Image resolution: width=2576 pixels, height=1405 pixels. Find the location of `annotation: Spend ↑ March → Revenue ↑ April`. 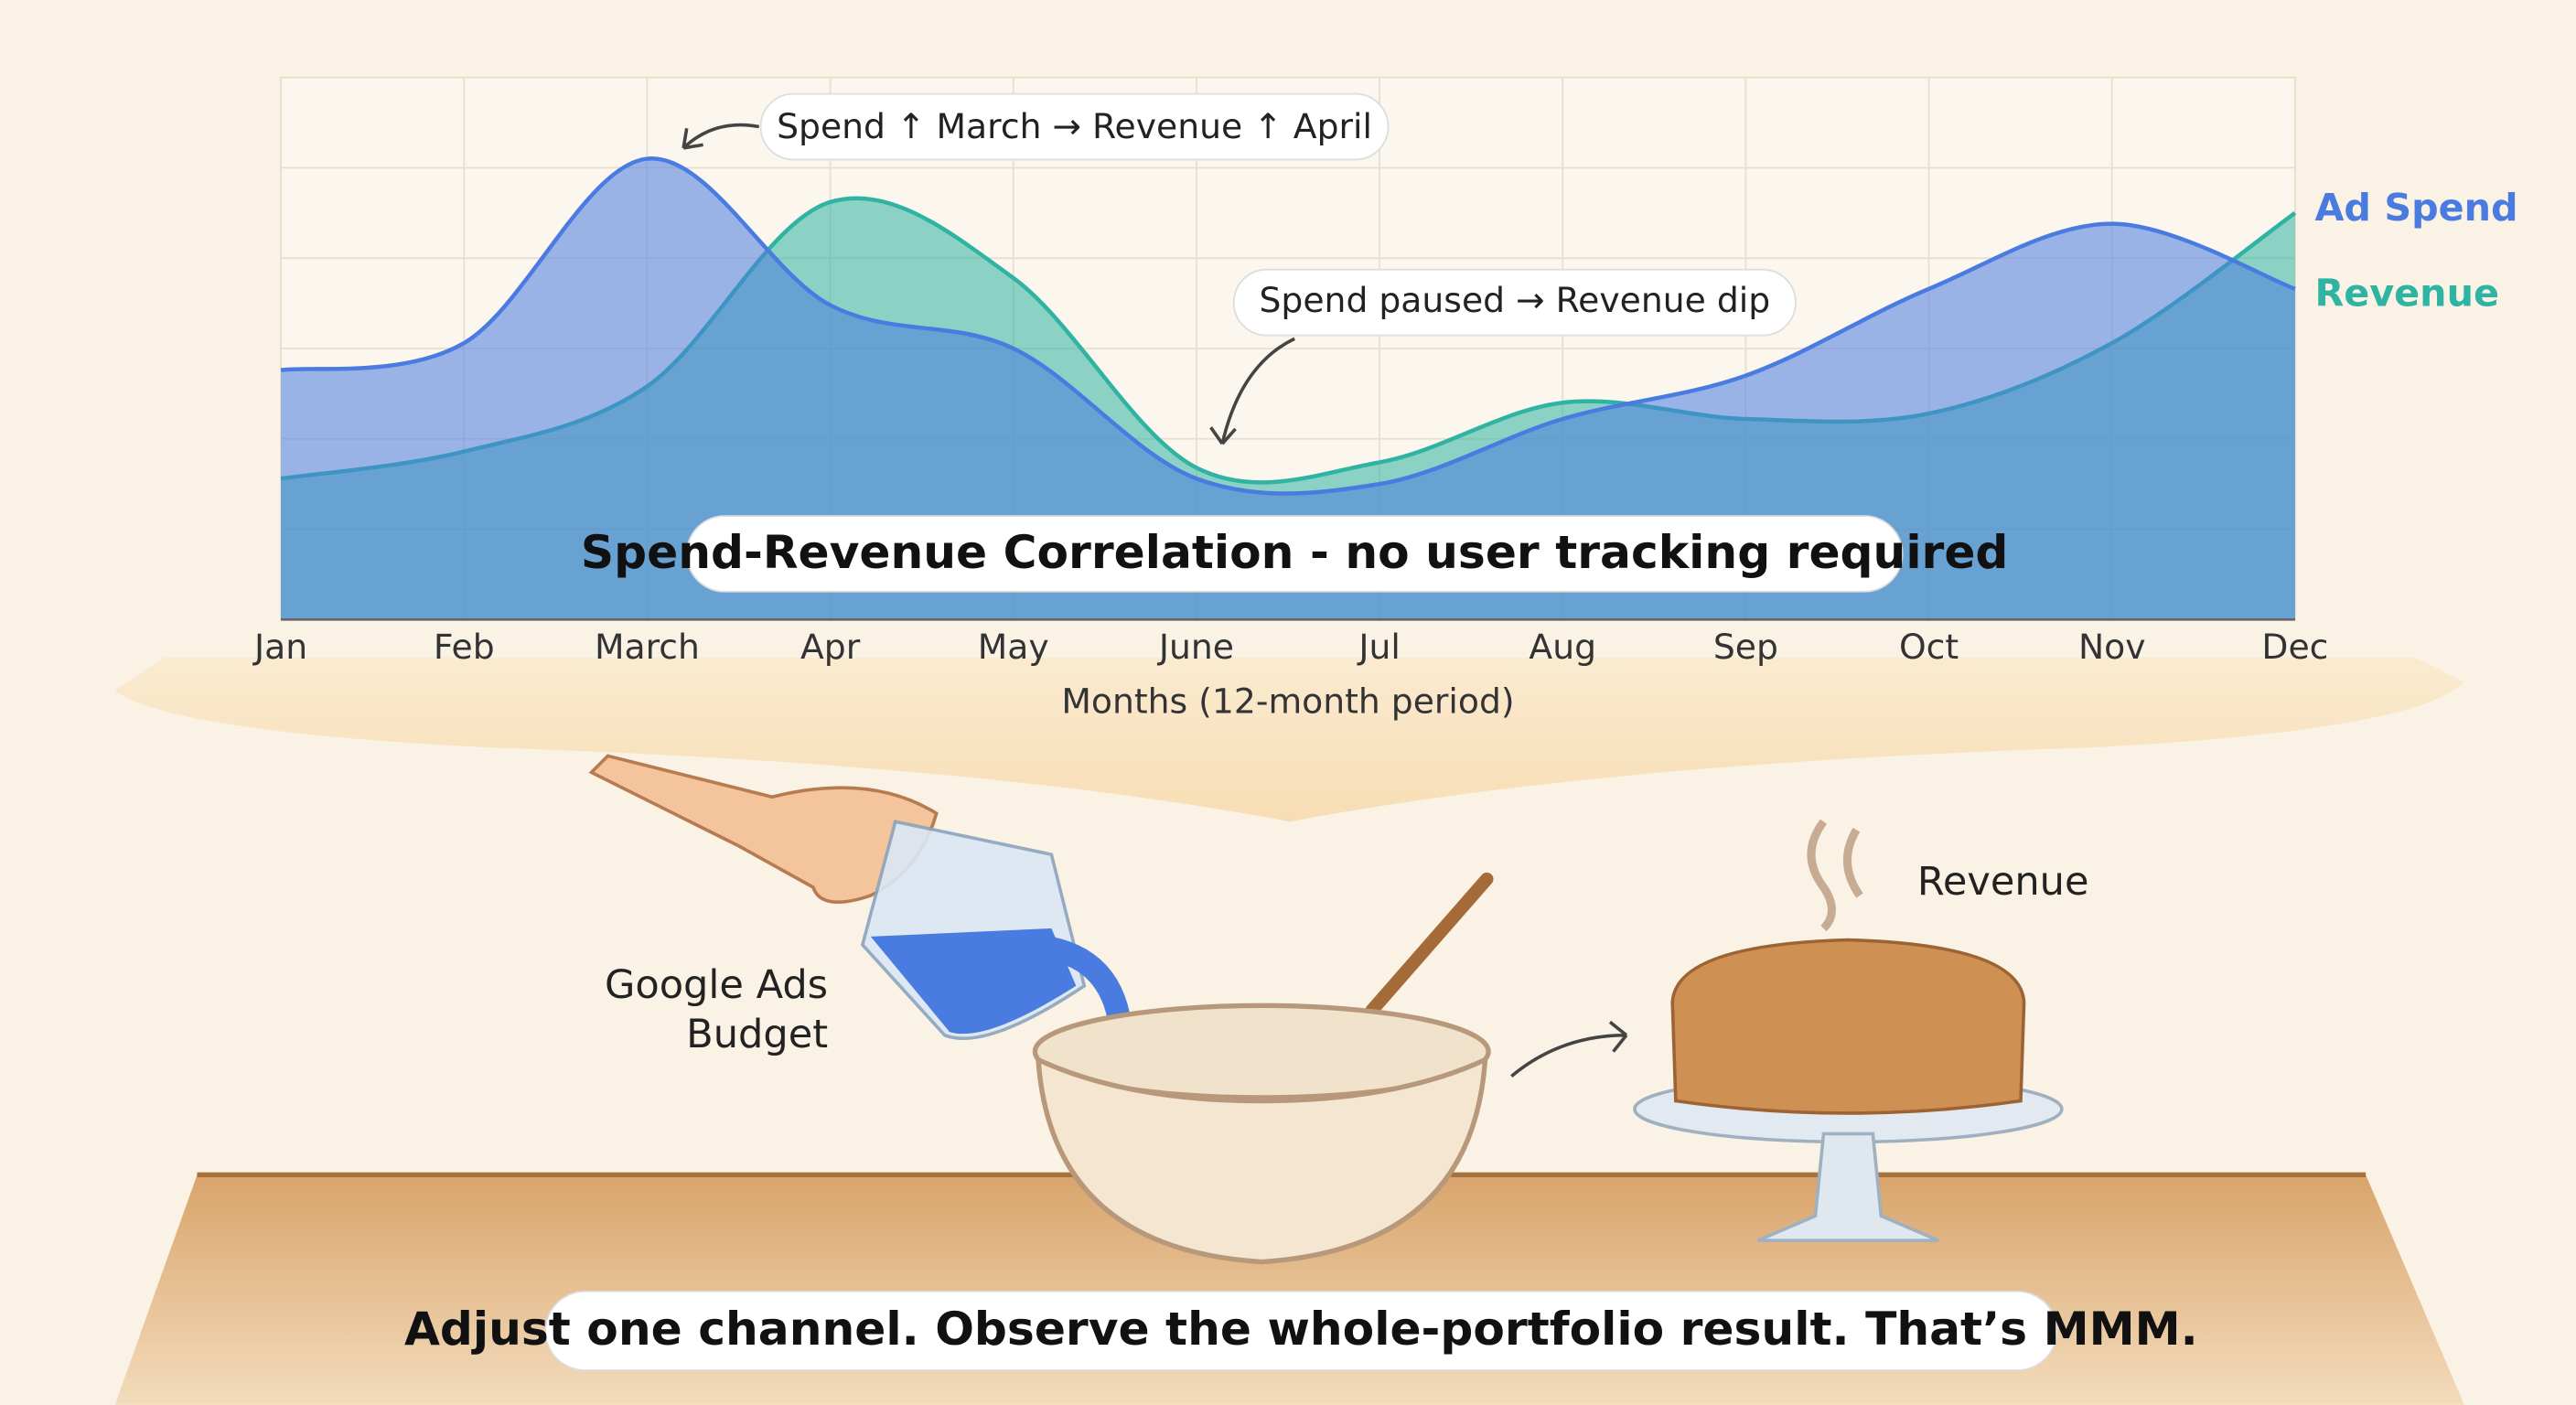

annotation: Spend ↑ March → Revenue ↑ April is located at coordinates (1074, 126).